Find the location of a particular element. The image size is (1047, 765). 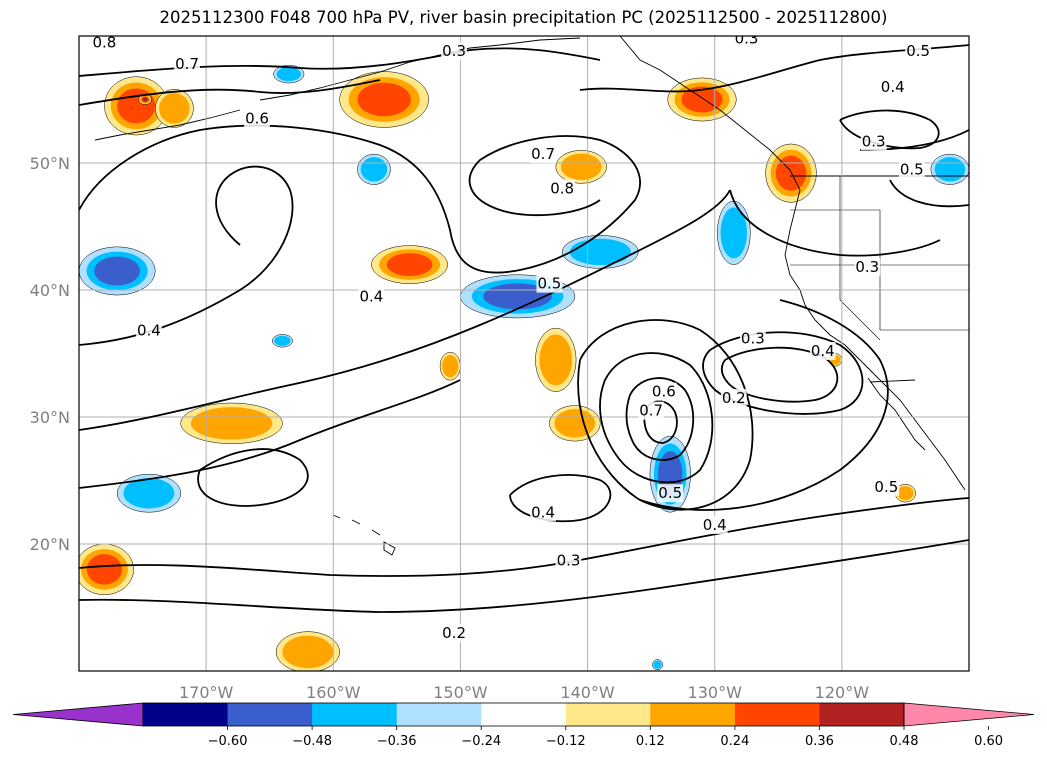

latitude-label: 20°N is located at coordinates (50, 544).